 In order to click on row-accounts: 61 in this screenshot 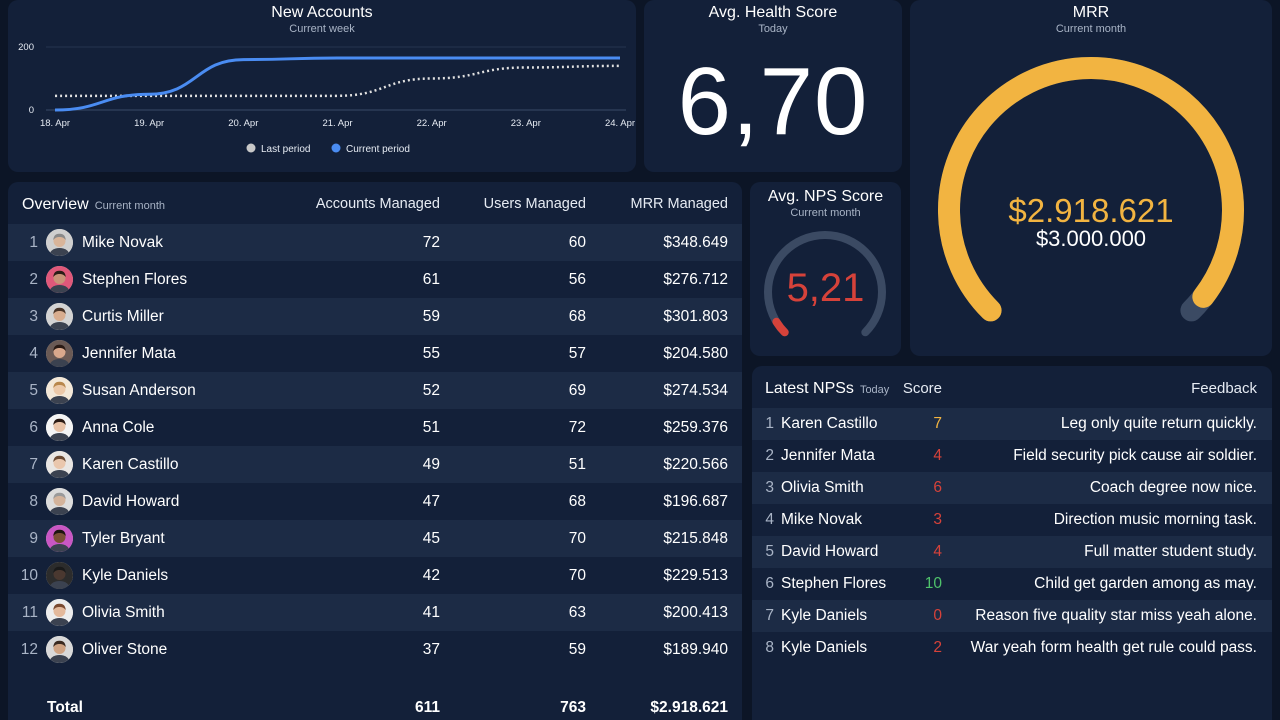, I will do `click(431, 279)`.